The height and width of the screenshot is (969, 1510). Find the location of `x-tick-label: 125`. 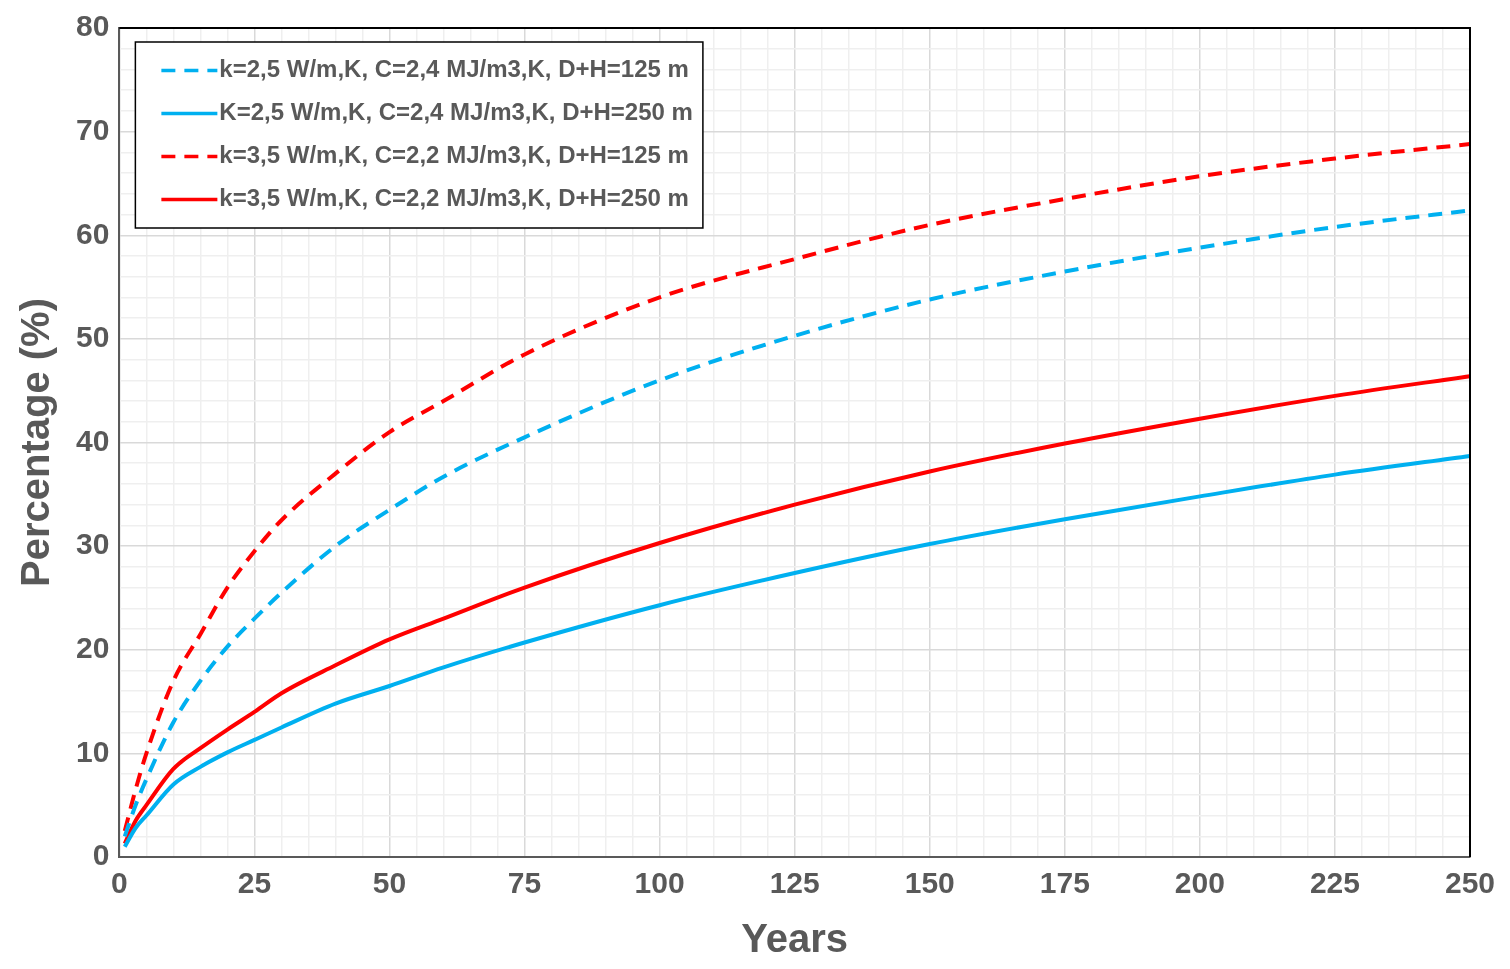

x-tick-label: 125 is located at coordinates (794, 883).